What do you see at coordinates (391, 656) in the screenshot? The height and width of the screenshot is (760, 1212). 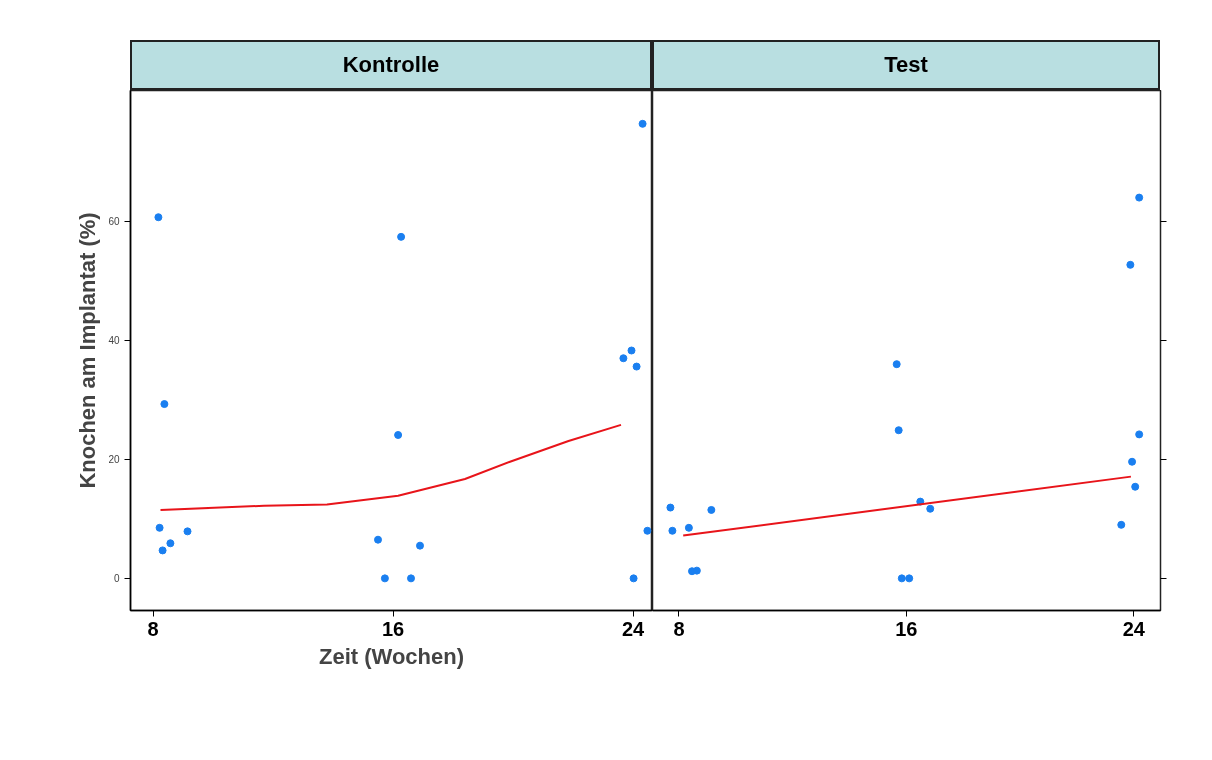 I see `x-axis-title: Zeit (Wochen)` at bounding box center [391, 656].